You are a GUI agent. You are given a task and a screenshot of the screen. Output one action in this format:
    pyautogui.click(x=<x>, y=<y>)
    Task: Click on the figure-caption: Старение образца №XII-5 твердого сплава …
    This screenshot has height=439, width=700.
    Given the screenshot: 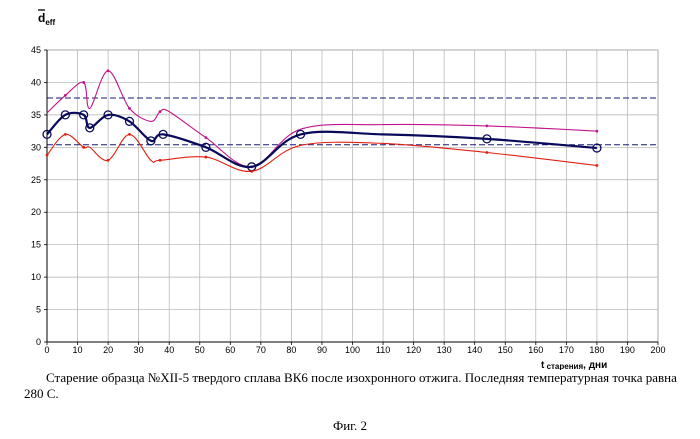 What is the action you would take?
    pyautogui.click(x=360, y=386)
    